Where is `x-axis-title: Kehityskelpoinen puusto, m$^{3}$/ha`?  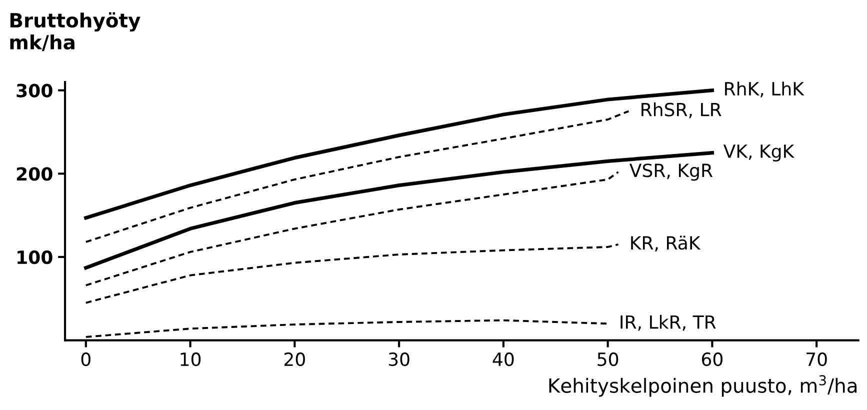 x-axis-title: Kehityskelpoinen puusto, m$^{3}$/ha is located at coordinates (703, 386).